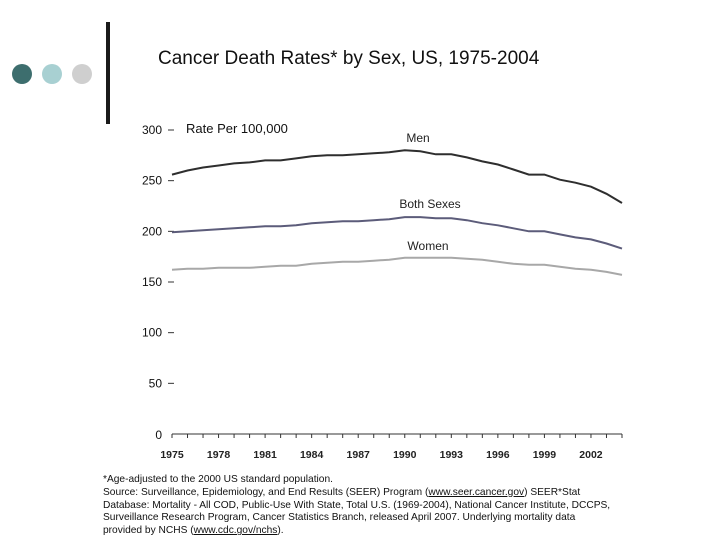 This screenshot has height=540, width=720. What do you see at coordinates (312, 455) in the screenshot?
I see `x-tick-label: 1984` at bounding box center [312, 455].